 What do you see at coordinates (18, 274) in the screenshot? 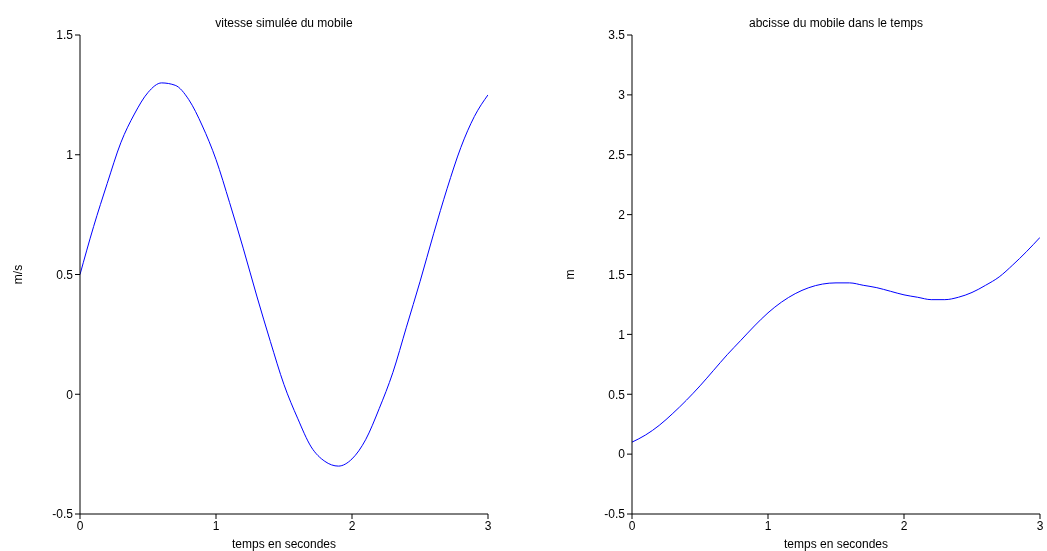
I see `y-axis-title: m/s` at bounding box center [18, 274].